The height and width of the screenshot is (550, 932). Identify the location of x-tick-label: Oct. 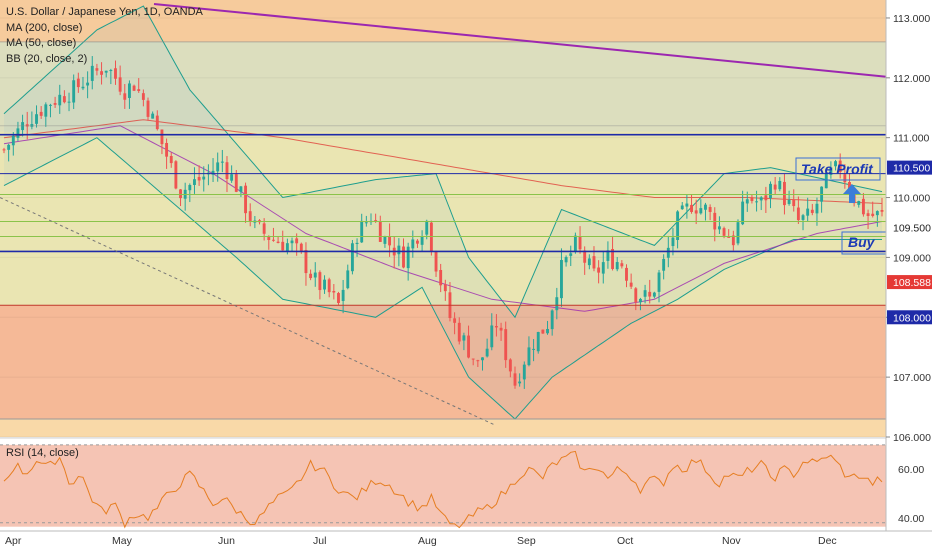
(625, 541).